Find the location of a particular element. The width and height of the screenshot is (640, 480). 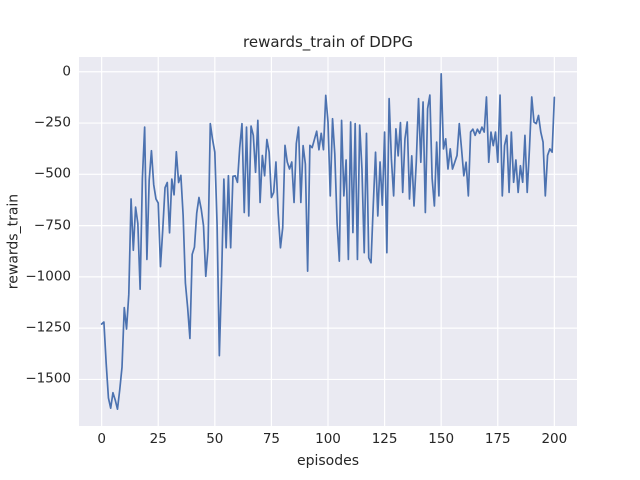

x-tick-label: 150 is located at coordinates (441, 439).